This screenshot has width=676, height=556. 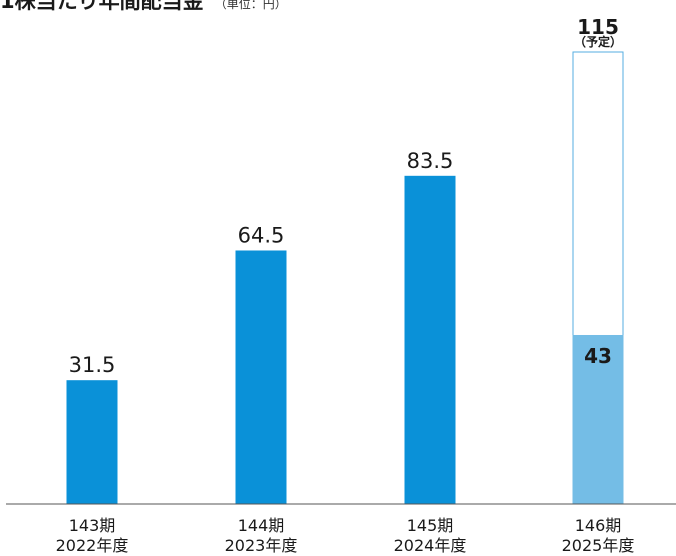 What do you see at coordinates (598, 545) in the screenshot?
I see `category-year-3: 2025年度` at bounding box center [598, 545].